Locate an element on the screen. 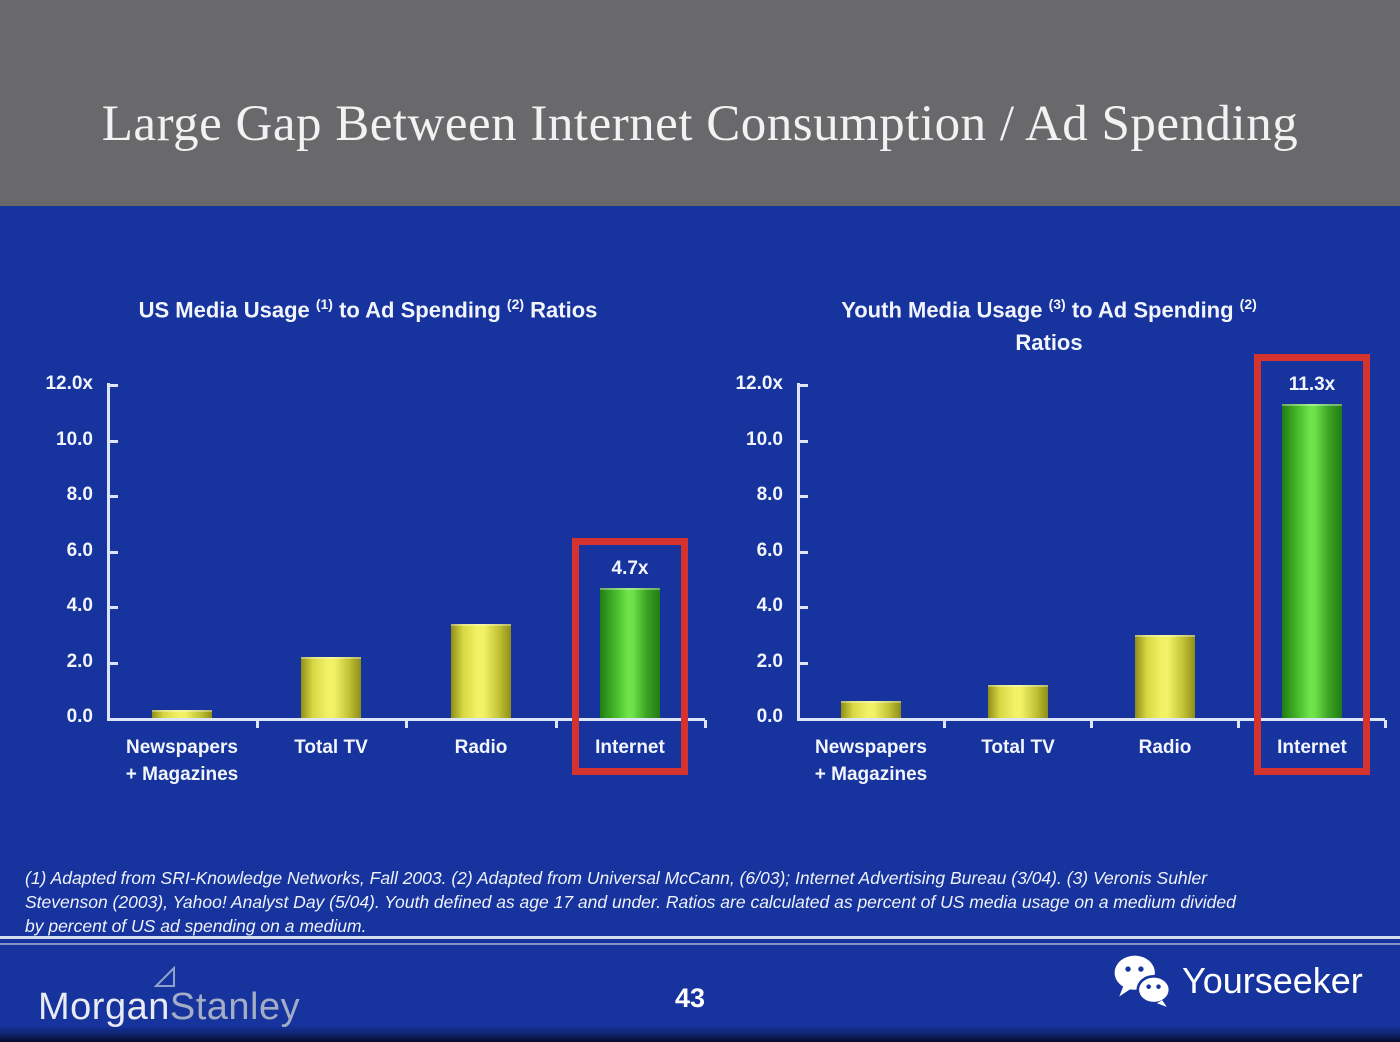 The width and height of the screenshot is (1400, 1042). wechat-icon is located at coordinates (1143, 981).